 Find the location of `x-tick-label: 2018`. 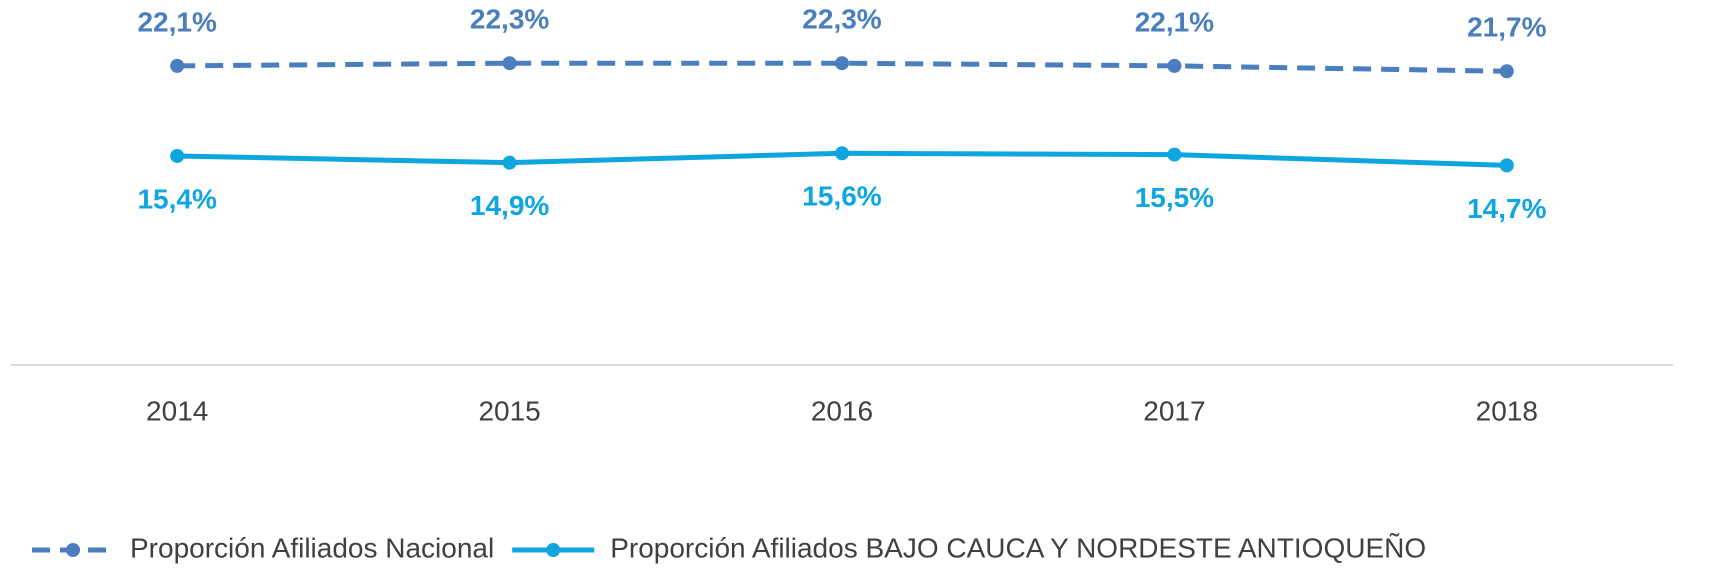

x-tick-label: 2018 is located at coordinates (1507, 410).